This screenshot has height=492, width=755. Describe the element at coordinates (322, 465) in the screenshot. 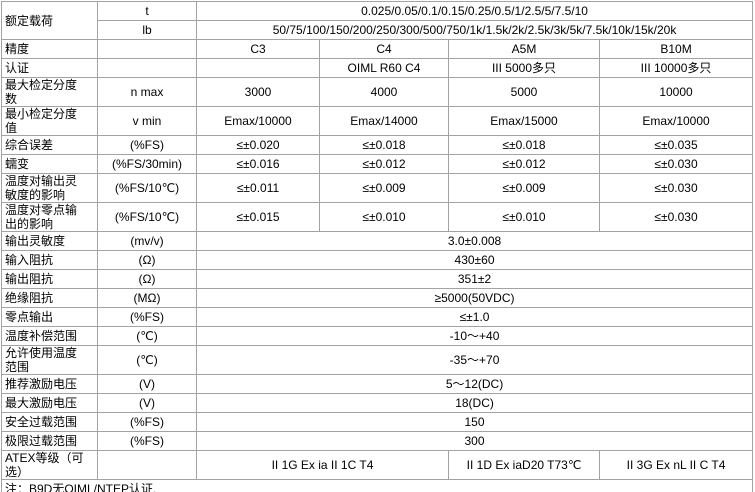

I see `atex-c3-c4: II 1G Ex ia II 1C T4` at that location.